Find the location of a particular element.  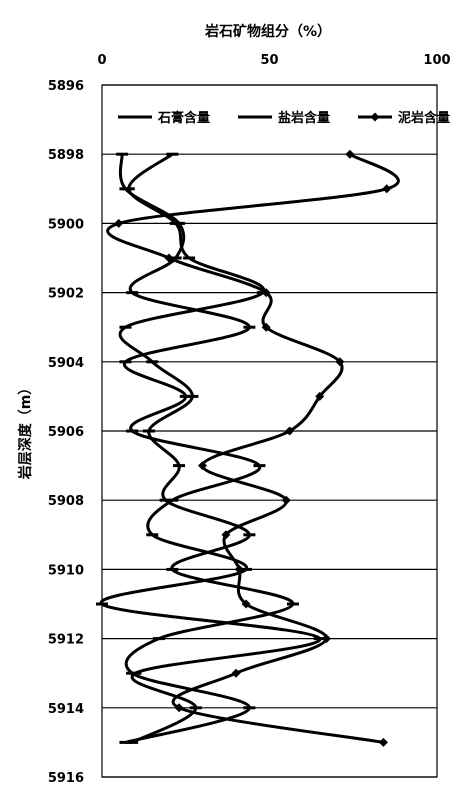

y-tick-label-5916: 5916 is located at coordinates (66, 778).